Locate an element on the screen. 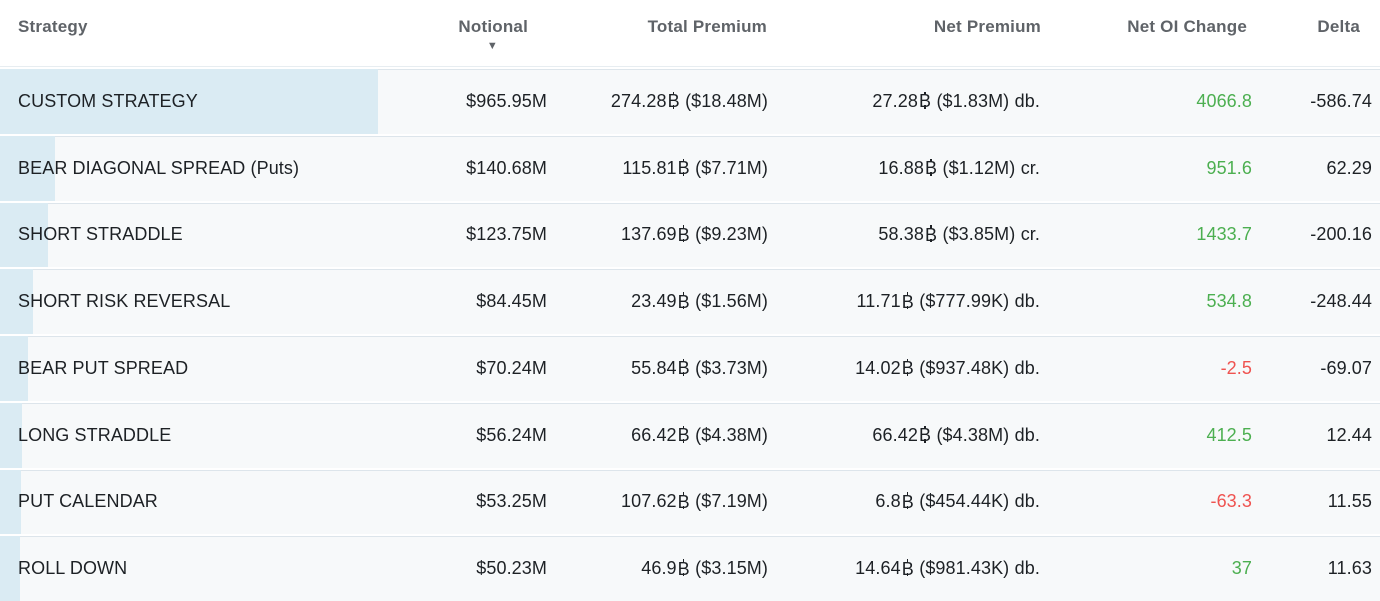  total-premium-value: 107.62 B ($7.19M) is located at coordinates (660, 502).